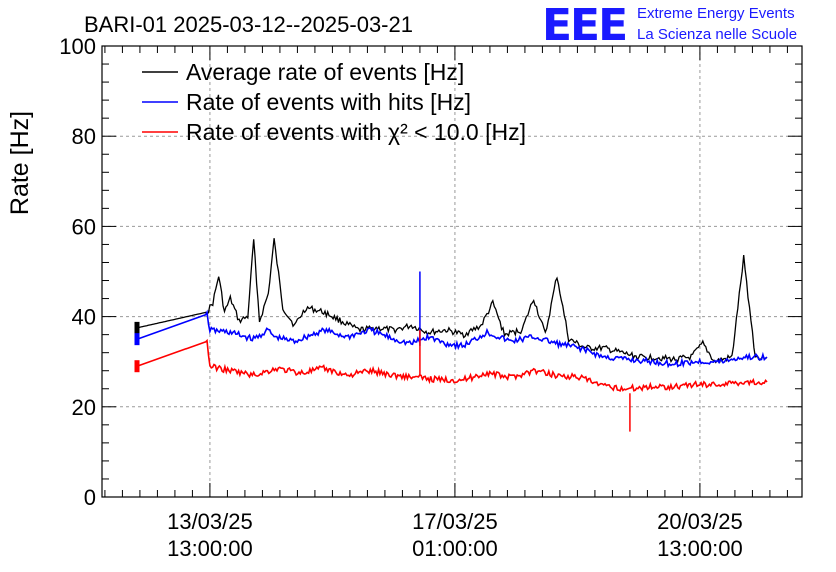 Image resolution: width=836 pixels, height=572 pixels. I want to click on eee-logo-line2: La Scienza nelle Scuole, so click(717, 34).